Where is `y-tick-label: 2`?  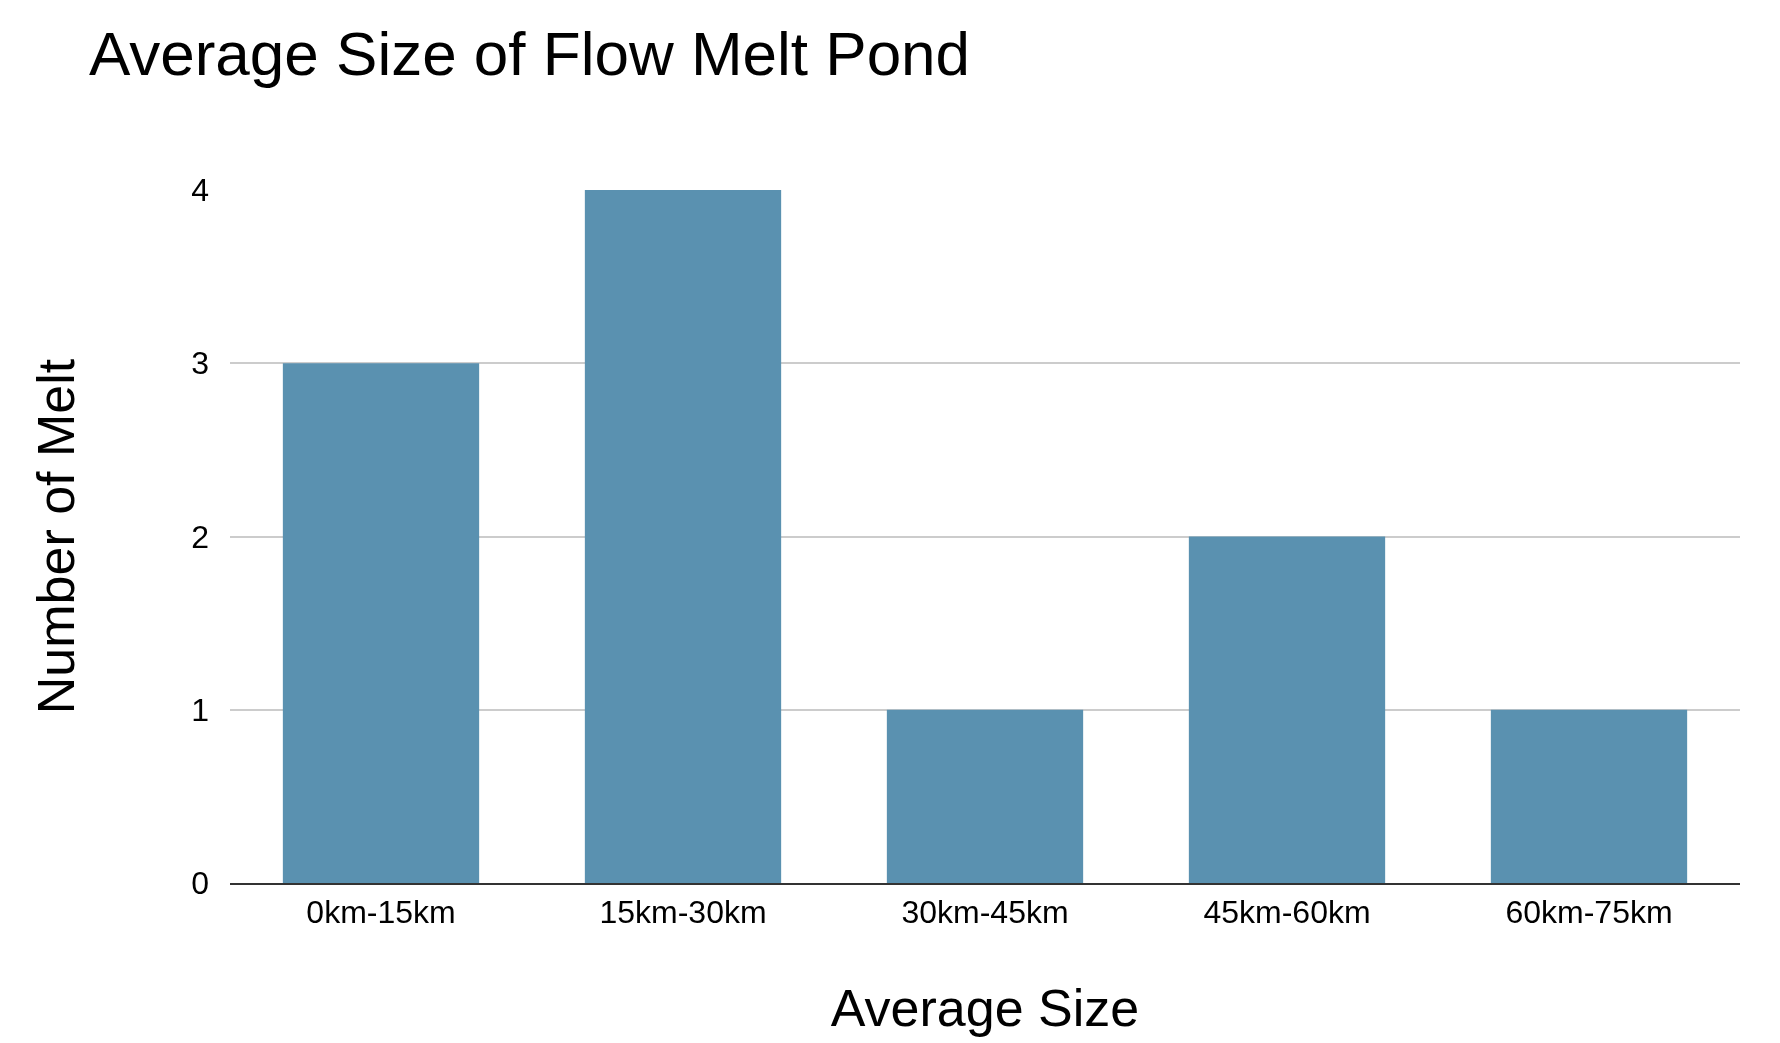 y-tick-label: 2 is located at coordinates (200, 536).